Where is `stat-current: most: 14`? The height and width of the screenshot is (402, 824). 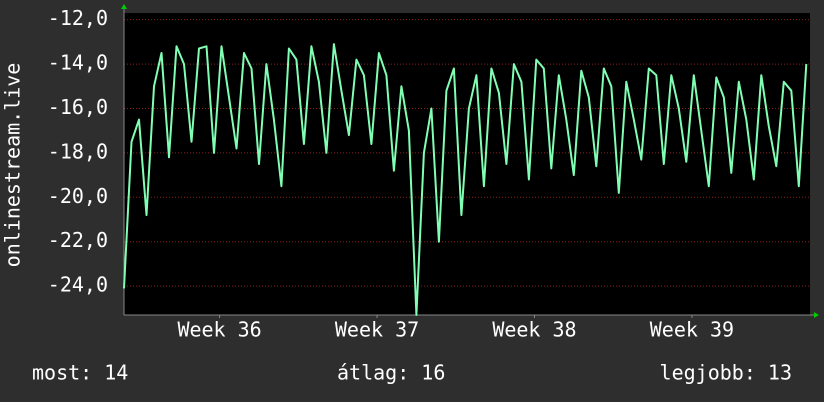 stat-current: most: 14 is located at coordinates (80, 373).